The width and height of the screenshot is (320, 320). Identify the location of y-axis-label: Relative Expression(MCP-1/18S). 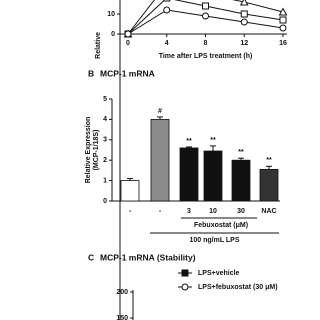
(92, 150).